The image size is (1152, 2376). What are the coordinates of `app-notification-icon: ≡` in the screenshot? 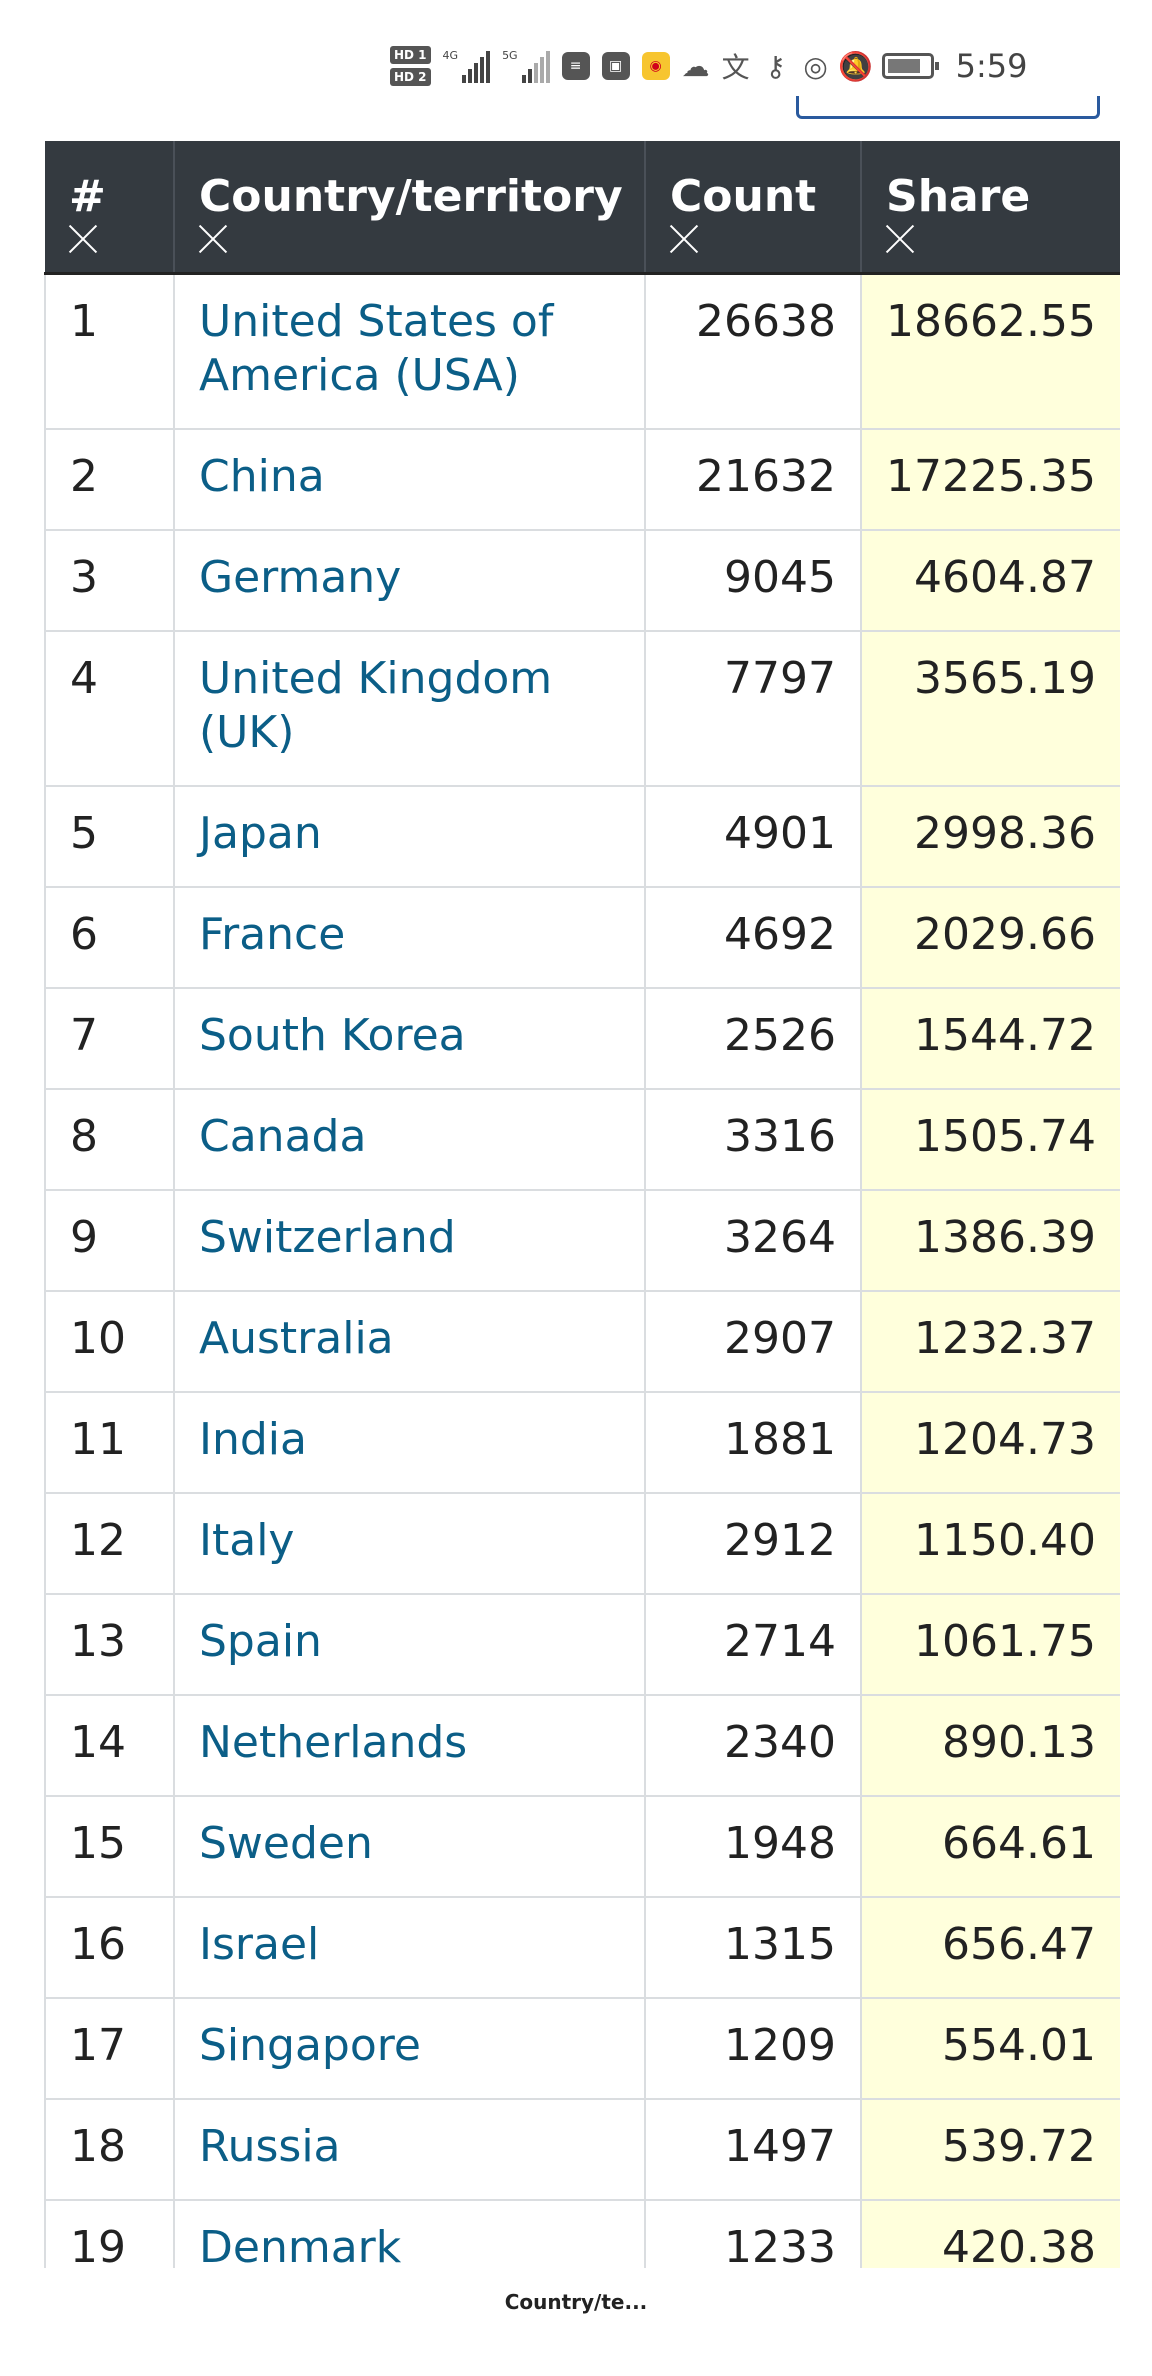 It's located at (575, 66).